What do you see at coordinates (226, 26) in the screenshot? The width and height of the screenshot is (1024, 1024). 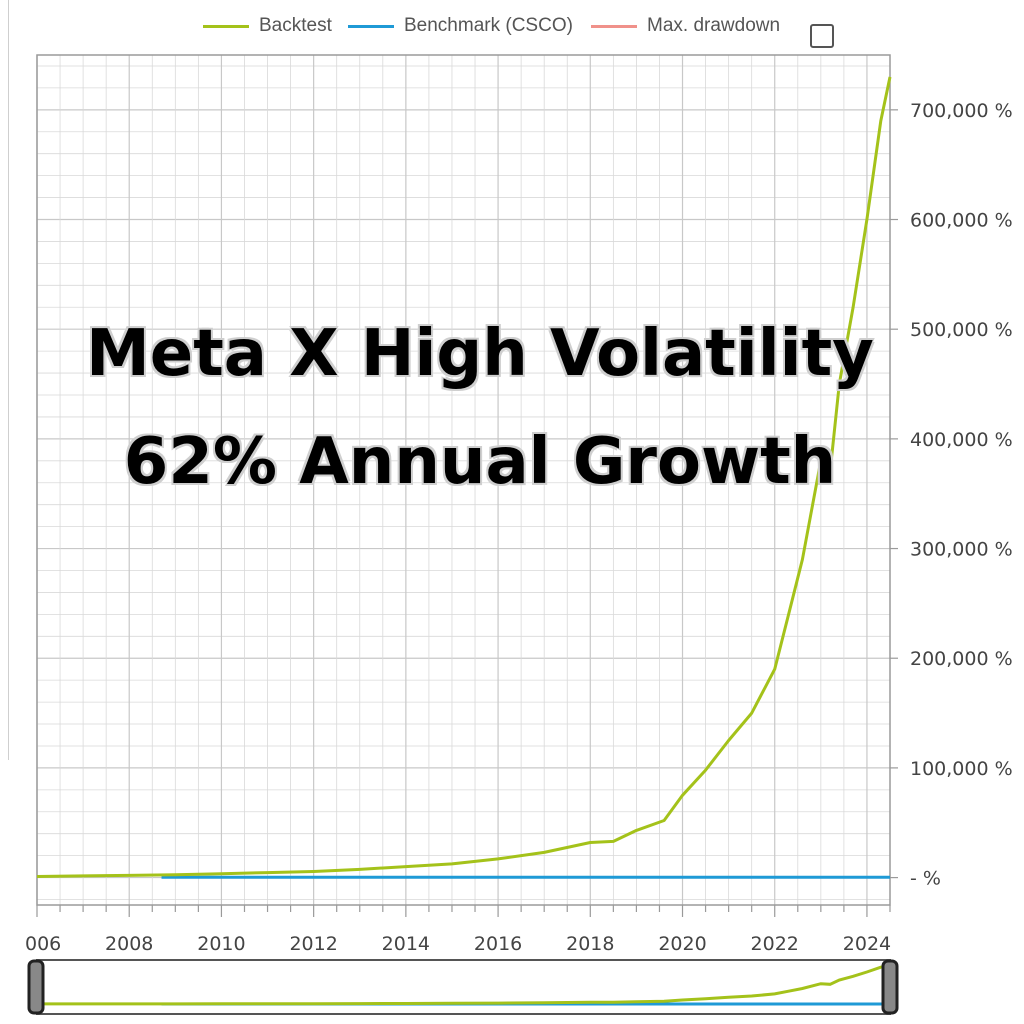 I see `legend-swatch-backtest` at bounding box center [226, 26].